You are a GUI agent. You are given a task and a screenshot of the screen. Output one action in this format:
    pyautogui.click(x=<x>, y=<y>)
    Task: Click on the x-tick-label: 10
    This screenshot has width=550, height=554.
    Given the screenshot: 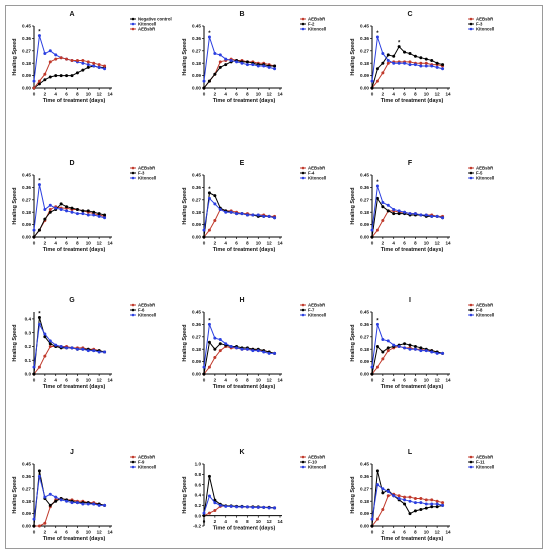 What is the action you would take?
    pyautogui.click(x=427, y=532)
    